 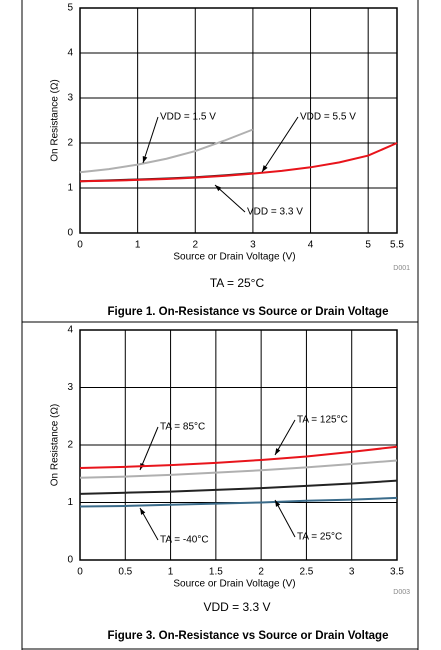 I want to click on figure-code: D001, so click(x=401, y=268).